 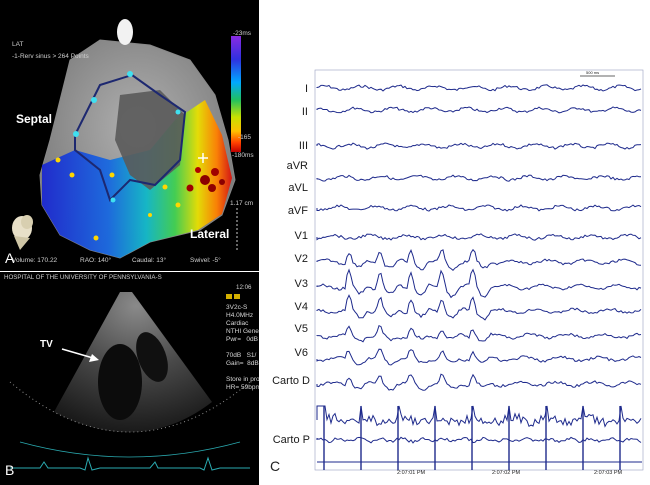 I want to click on lead-label-i: I, so click(x=306, y=89).